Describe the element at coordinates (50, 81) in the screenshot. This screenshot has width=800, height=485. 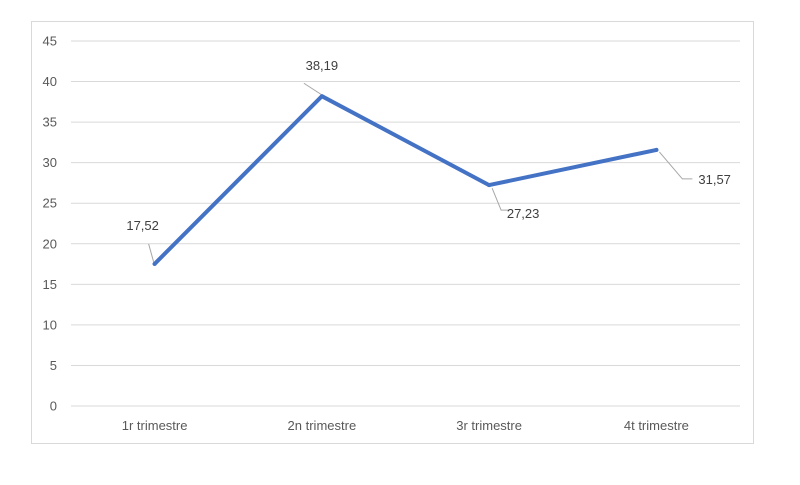
I see `y-tick-label: 40` at that location.